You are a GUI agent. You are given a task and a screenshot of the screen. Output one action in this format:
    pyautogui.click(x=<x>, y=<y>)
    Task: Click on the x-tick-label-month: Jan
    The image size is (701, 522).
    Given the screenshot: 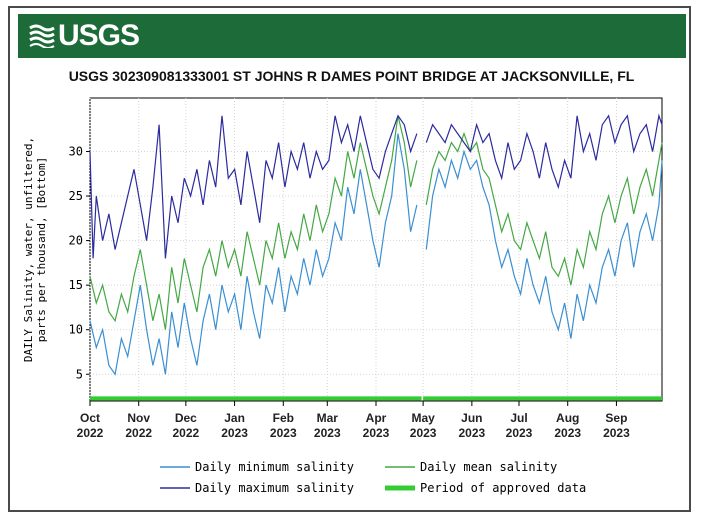 What is the action you would take?
    pyautogui.click(x=234, y=418)
    